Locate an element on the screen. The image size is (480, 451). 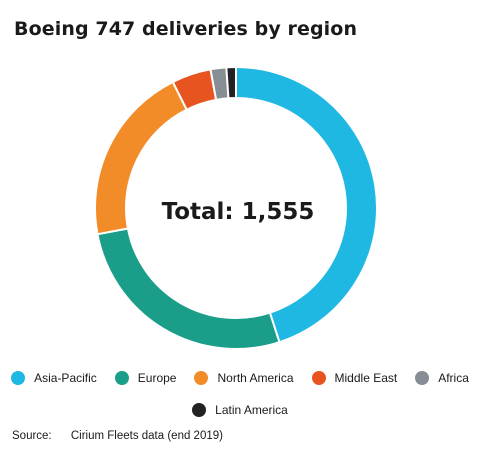
legend-item-middle-east: Middle East is located at coordinates (354, 378).